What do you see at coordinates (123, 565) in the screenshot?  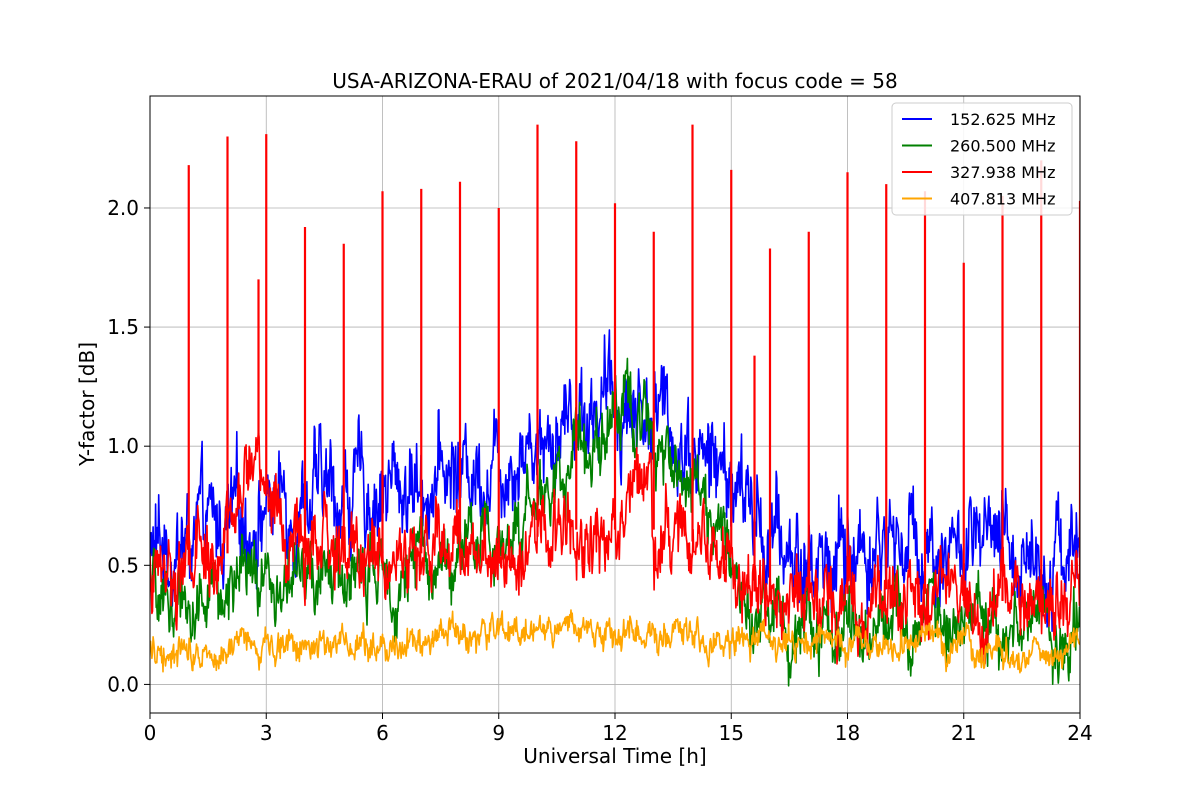 I see `y-tick-label: 0.5` at bounding box center [123, 565].